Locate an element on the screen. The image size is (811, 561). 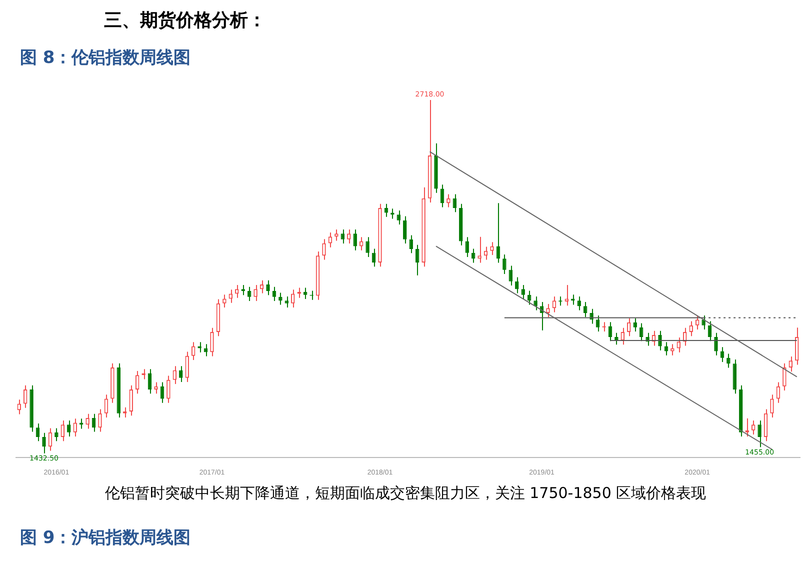
text: 三、期货价格分析： is located at coordinates (185, 20).